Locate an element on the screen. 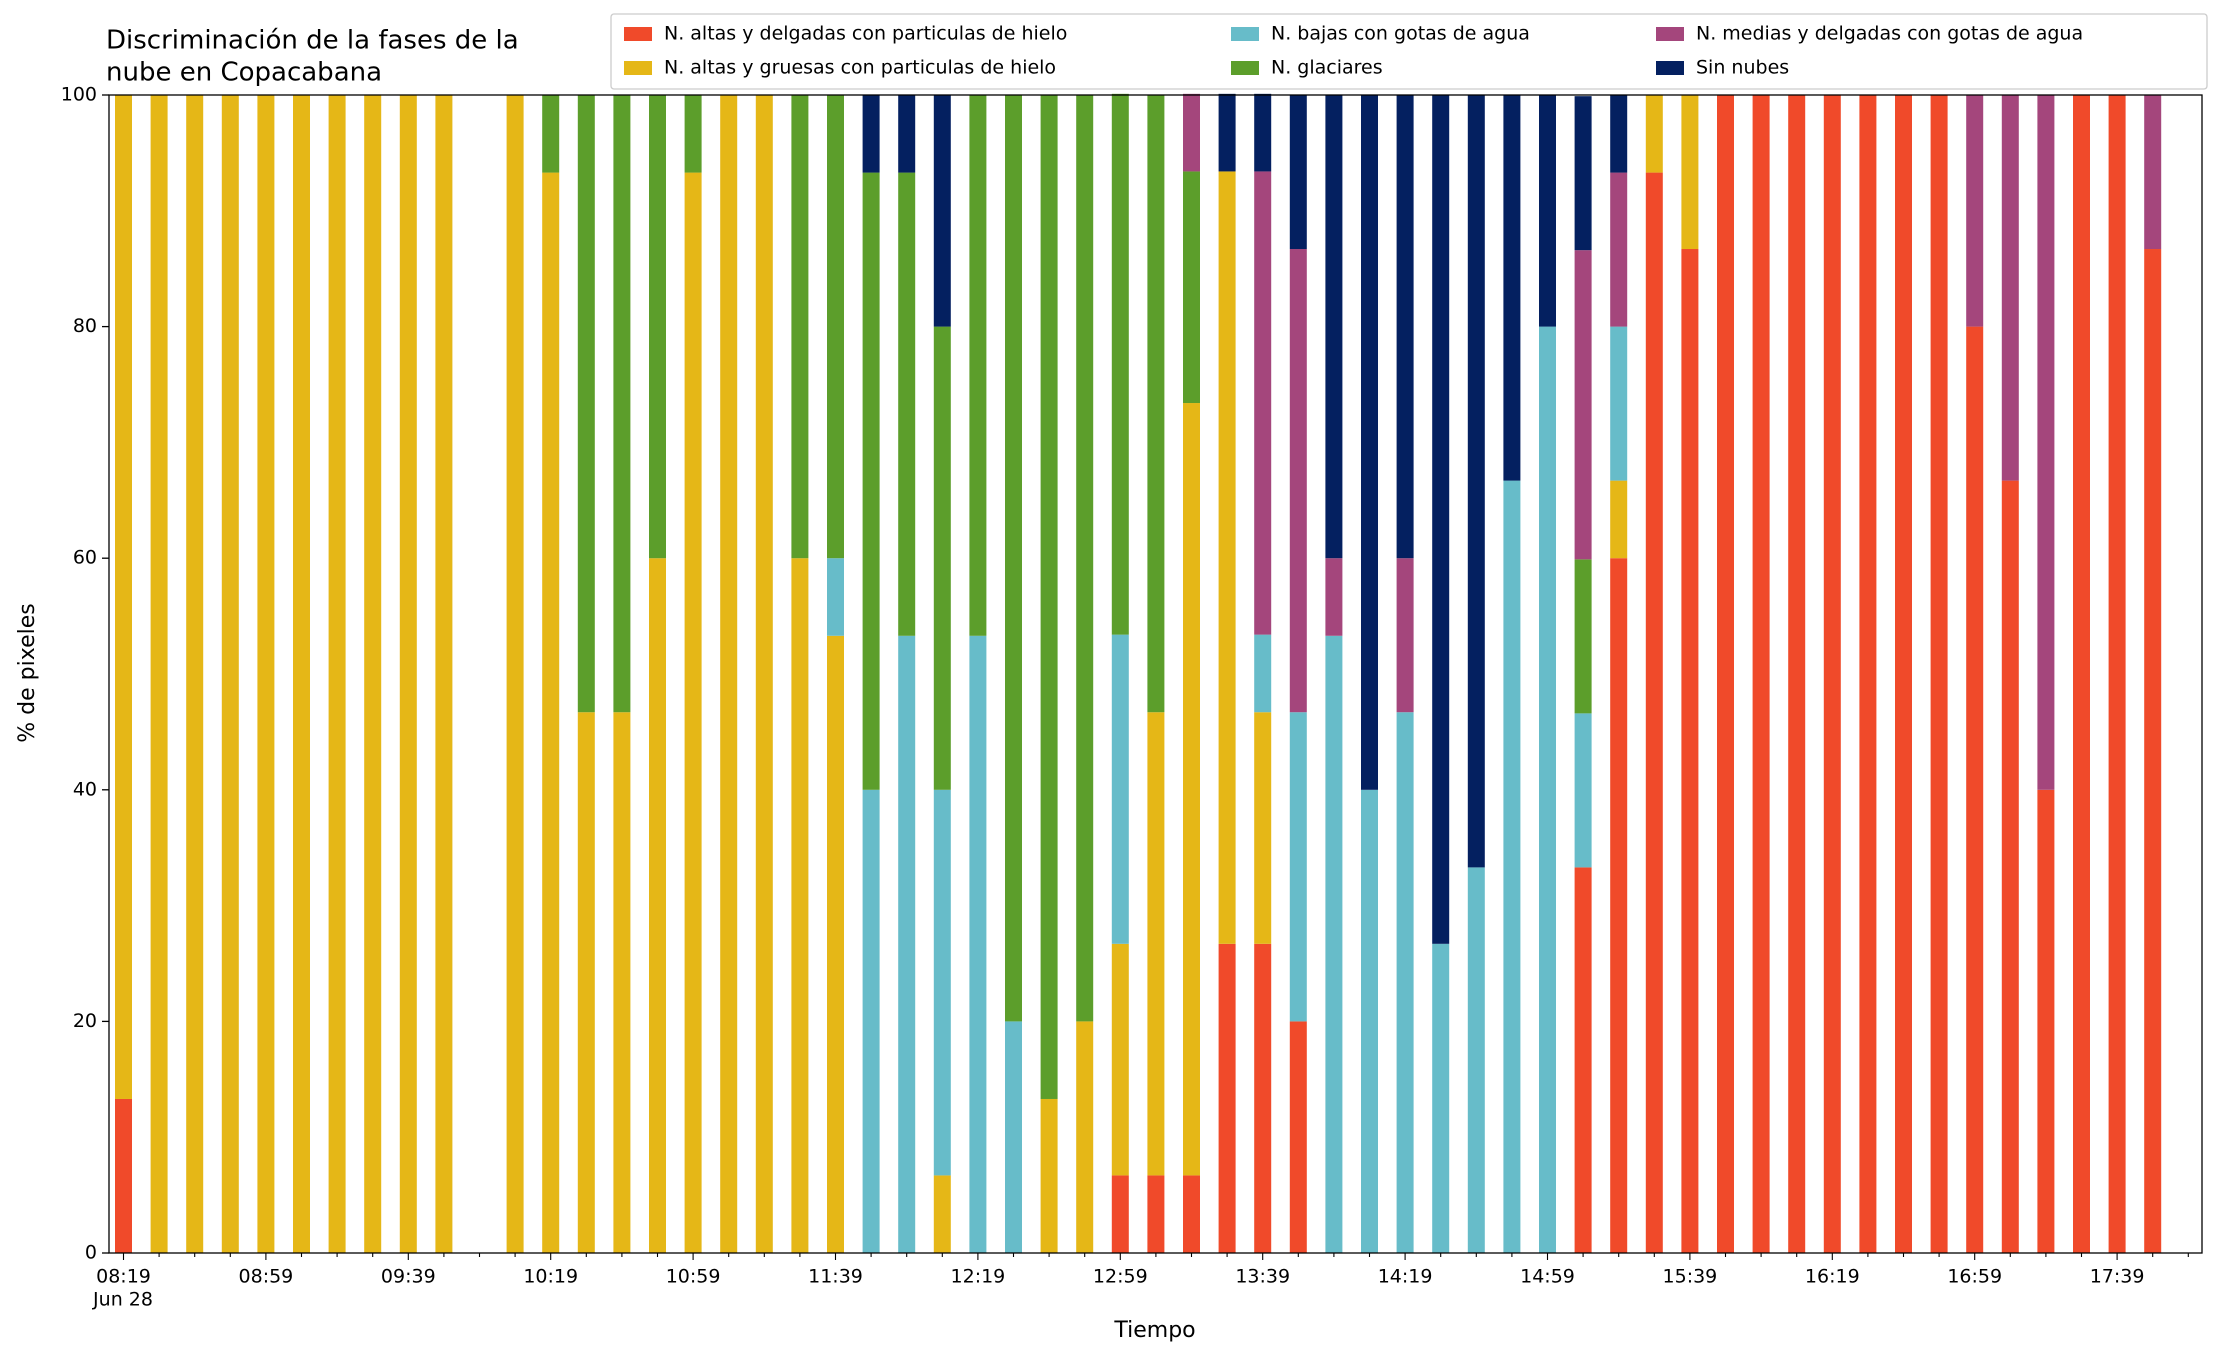 The width and height of the screenshot is (2216, 1355). x-tick-label: 17:39 is located at coordinates (2117, 1277).